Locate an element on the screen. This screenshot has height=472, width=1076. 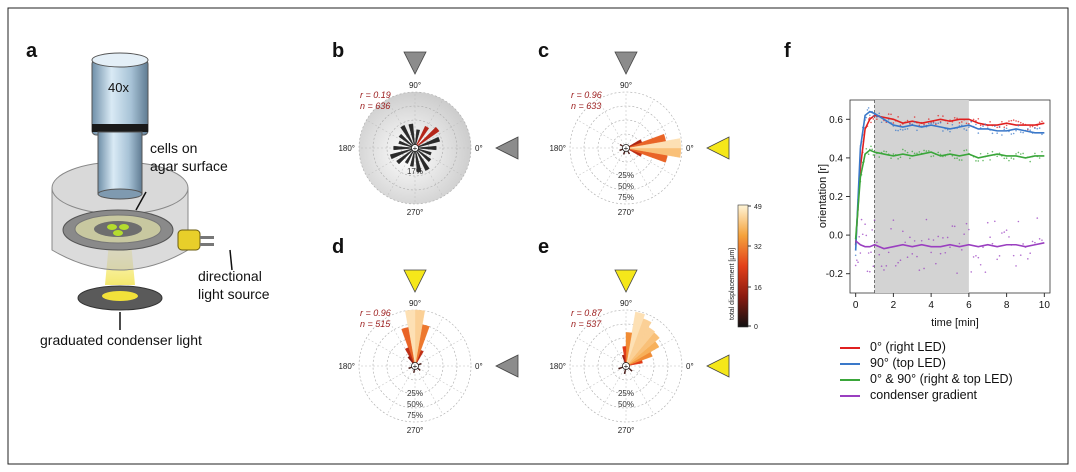
scale-label: 25% is located at coordinates (415, 393).